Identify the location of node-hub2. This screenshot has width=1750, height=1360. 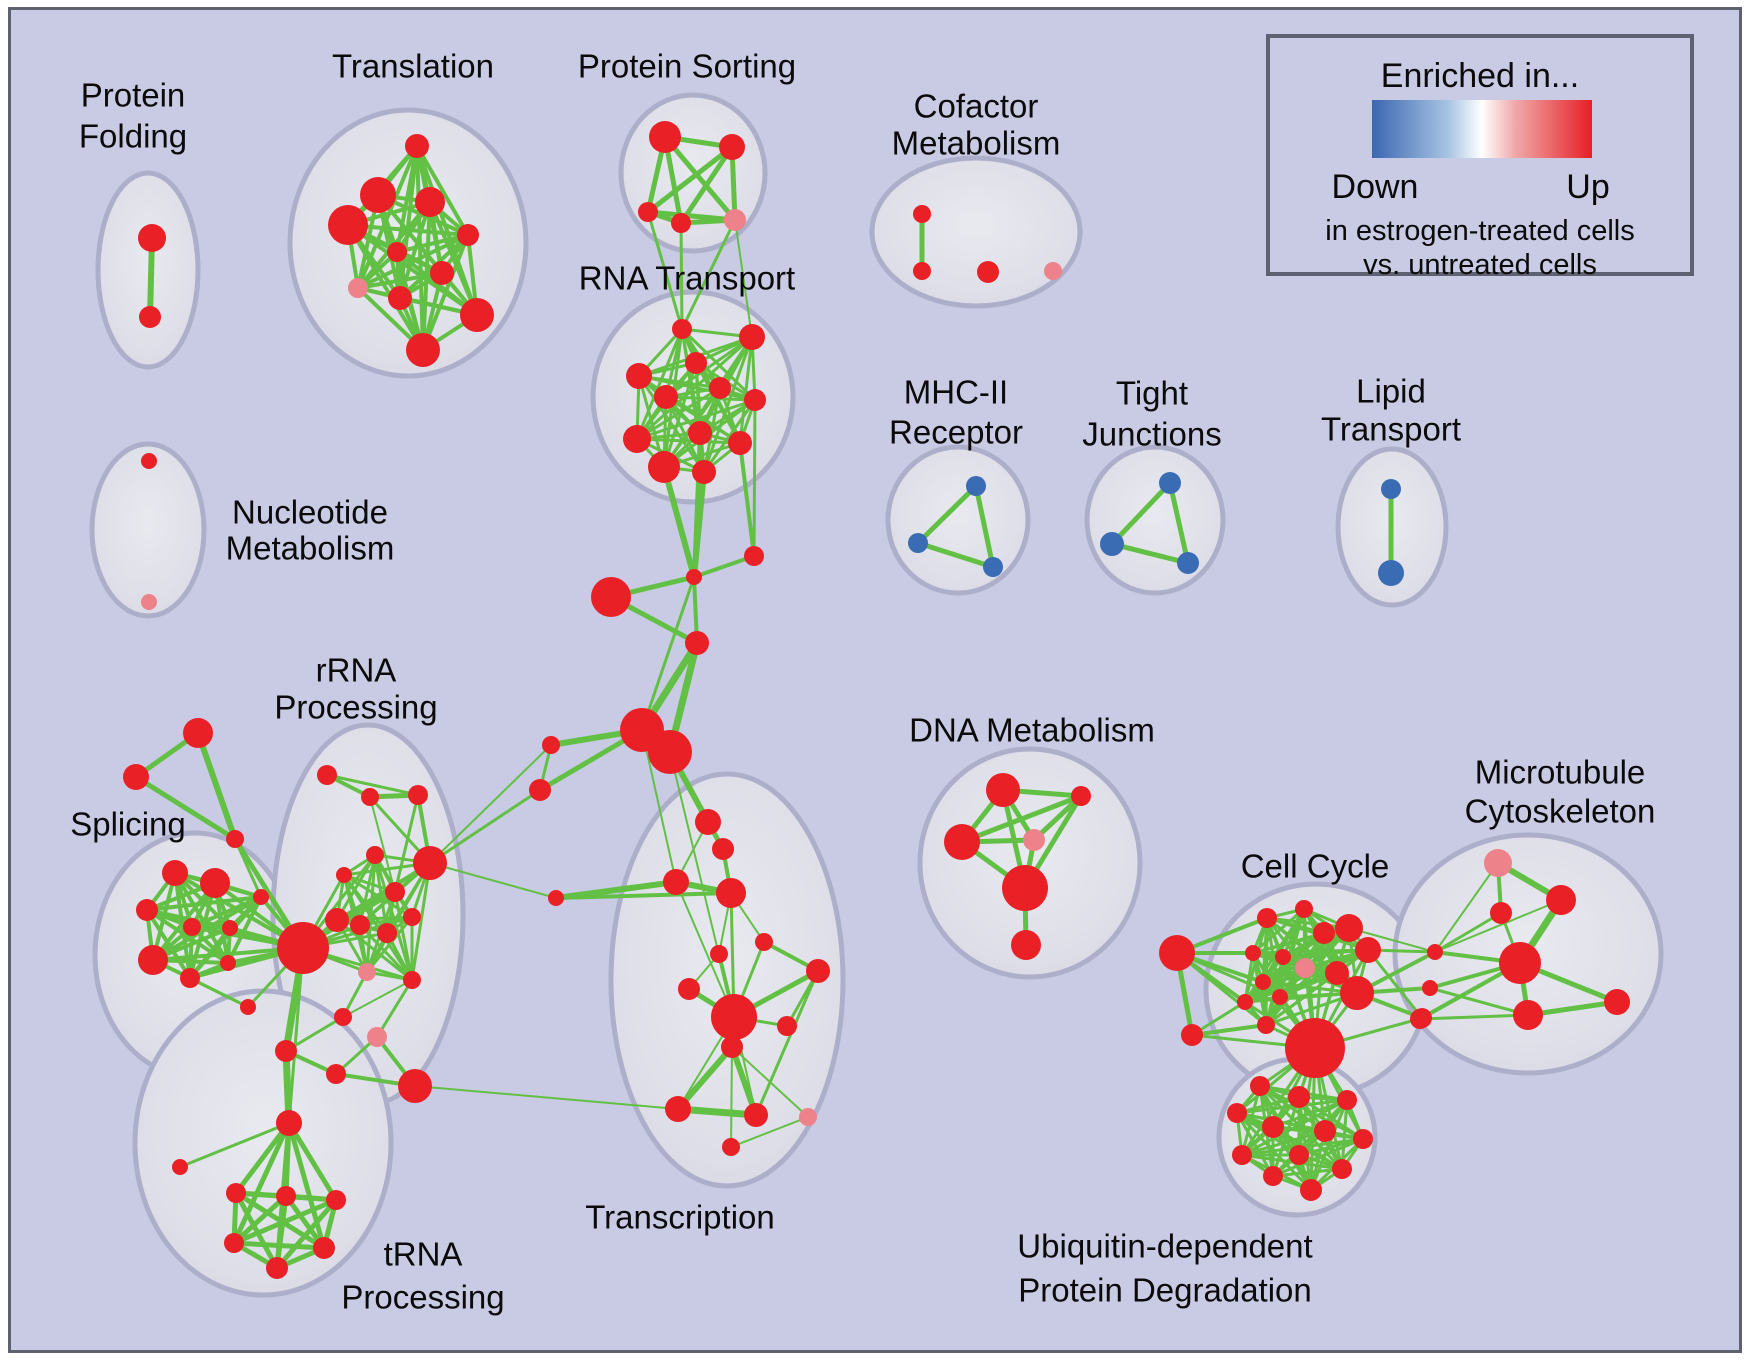
(1315, 1048).